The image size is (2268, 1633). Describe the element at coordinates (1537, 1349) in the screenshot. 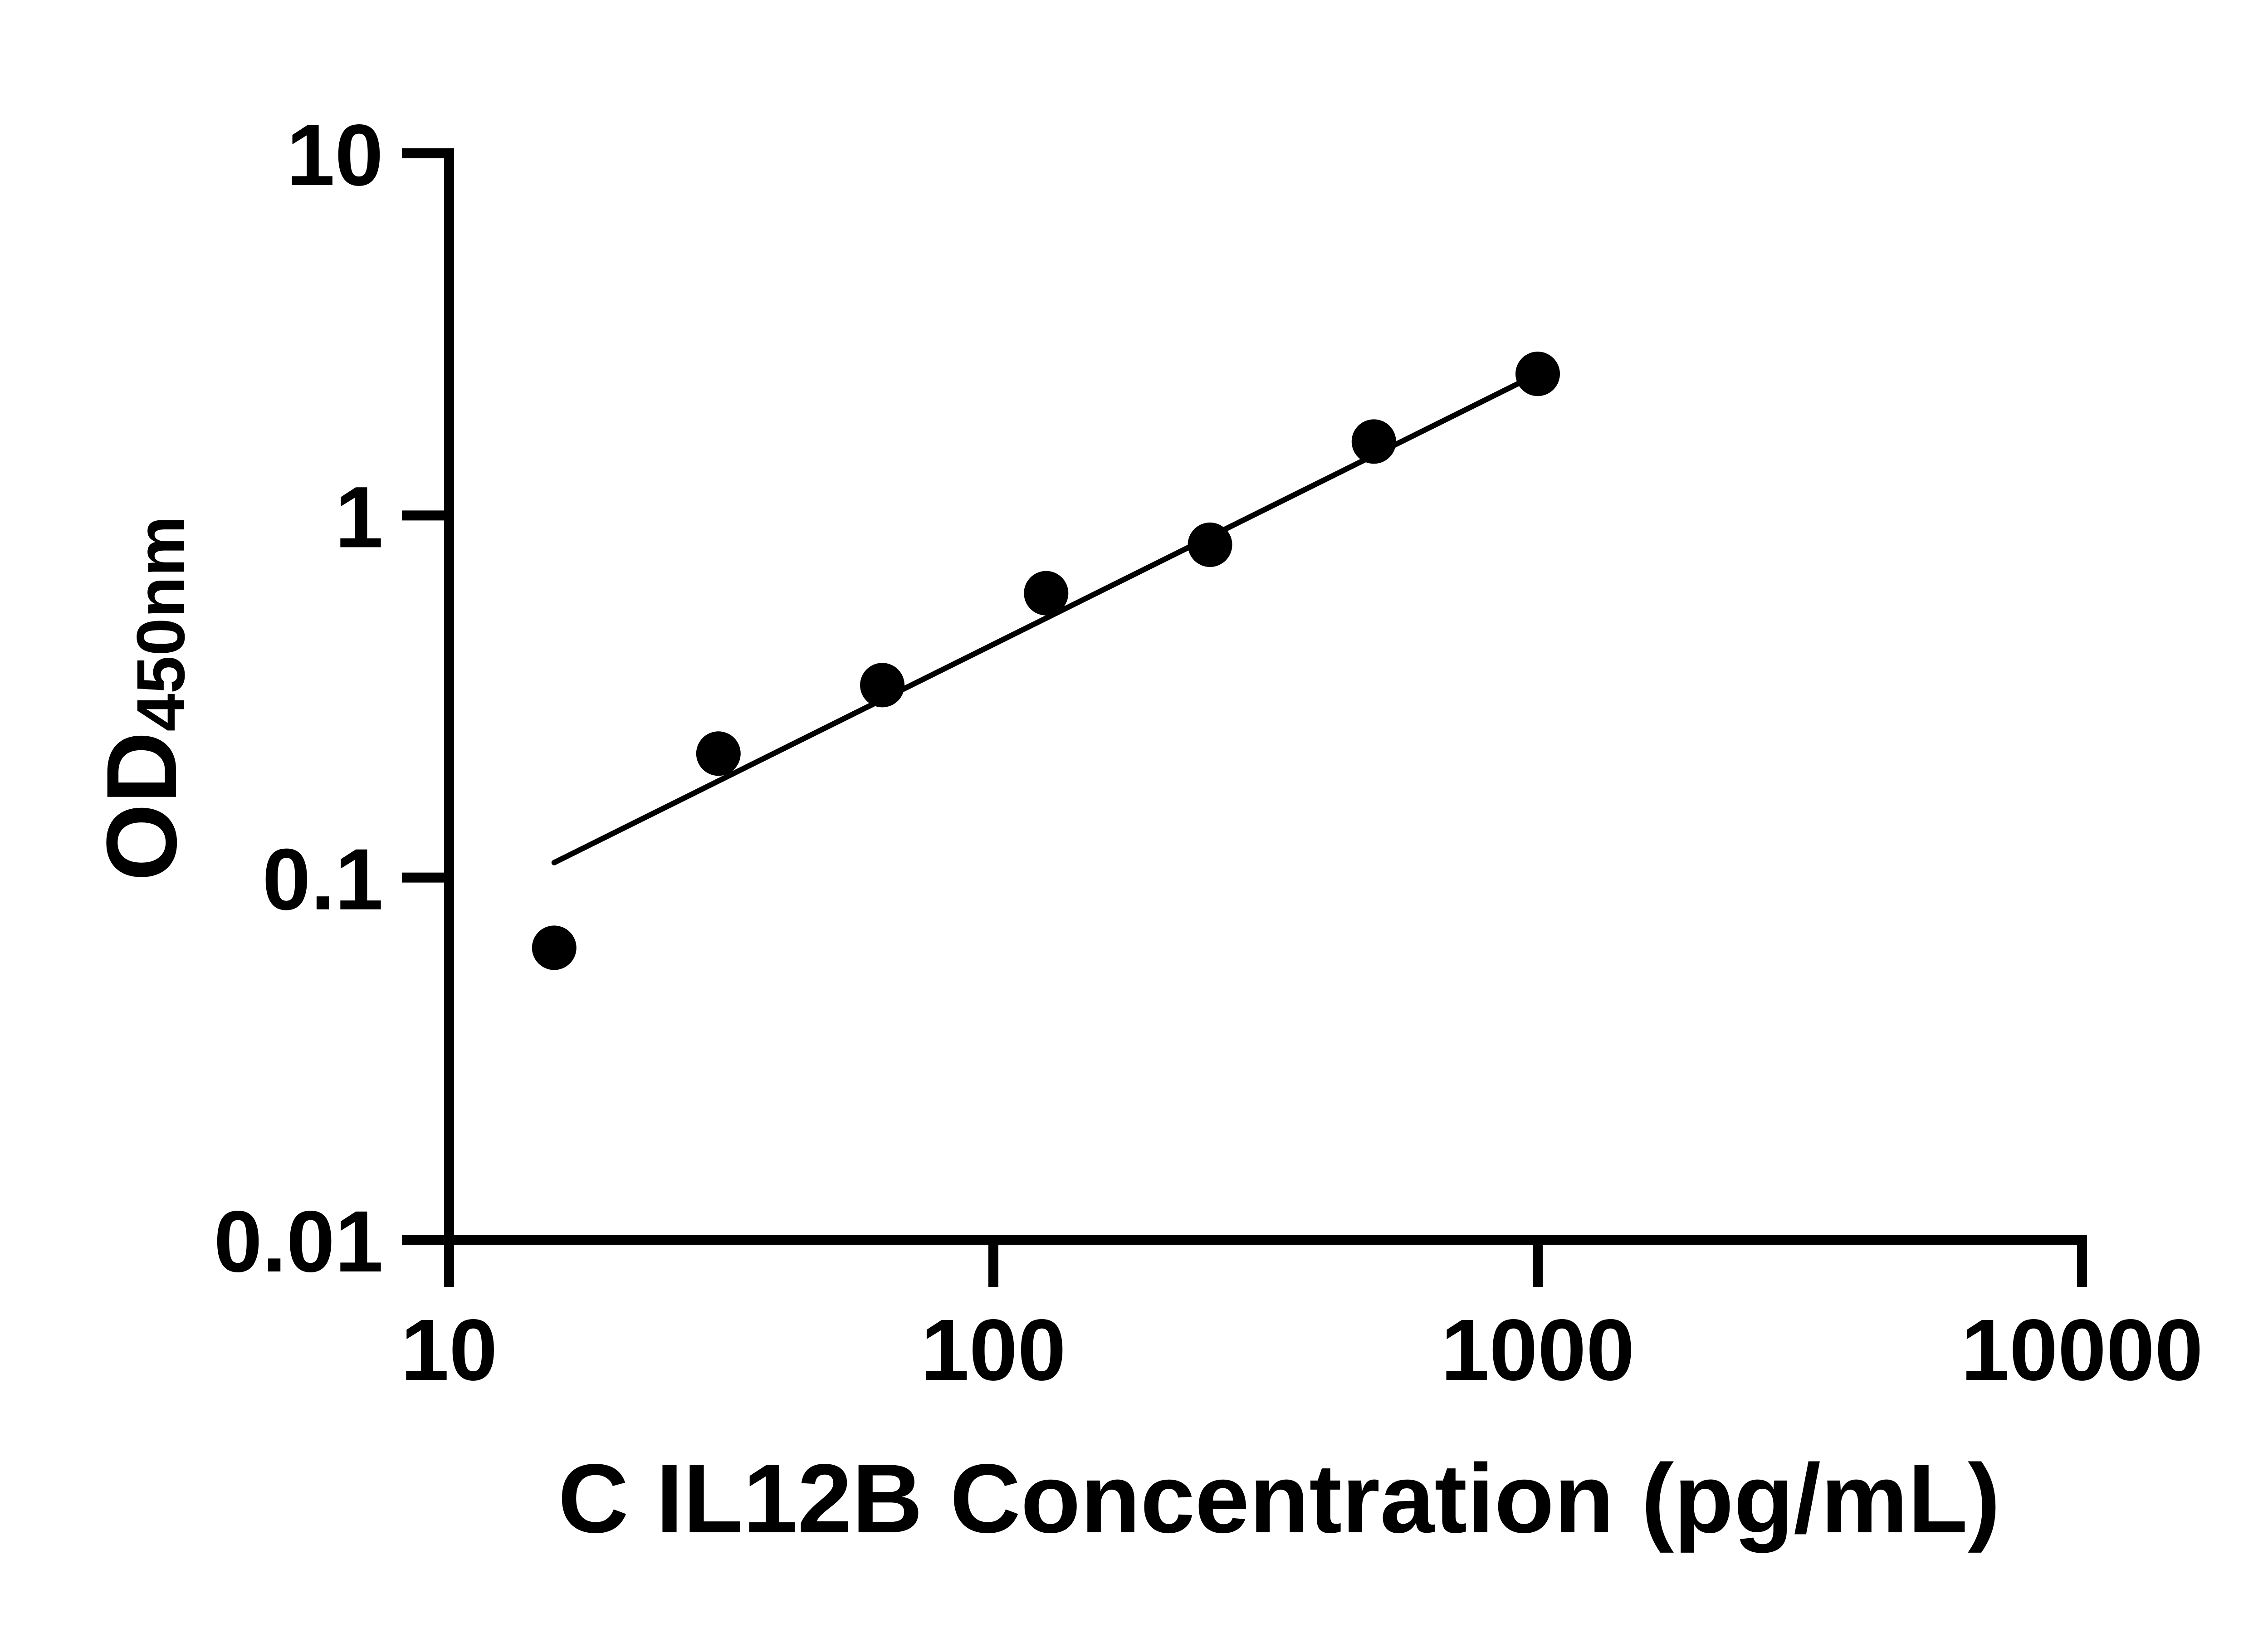

I see `x-tick-label-1000: 1000` at that location.